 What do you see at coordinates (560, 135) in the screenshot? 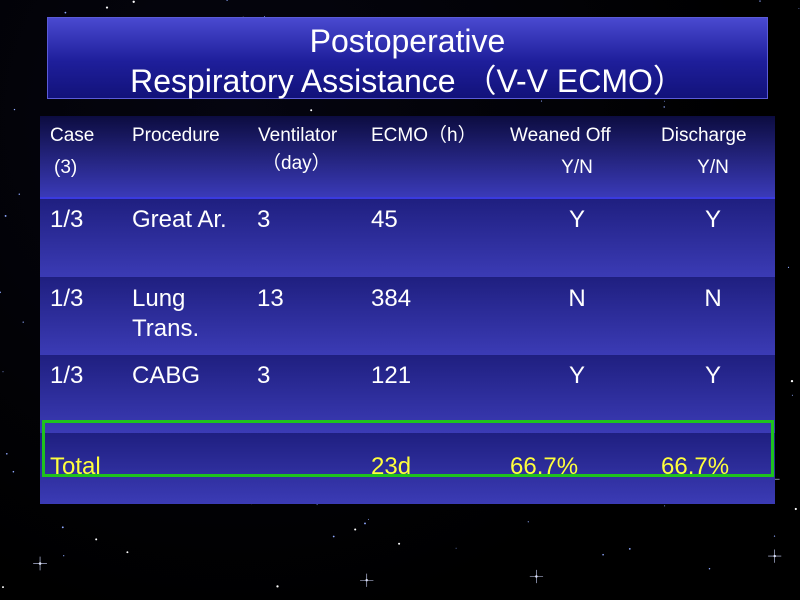
I see `header-weaned-off: Weaned Off` at bounding box center [560, 135].